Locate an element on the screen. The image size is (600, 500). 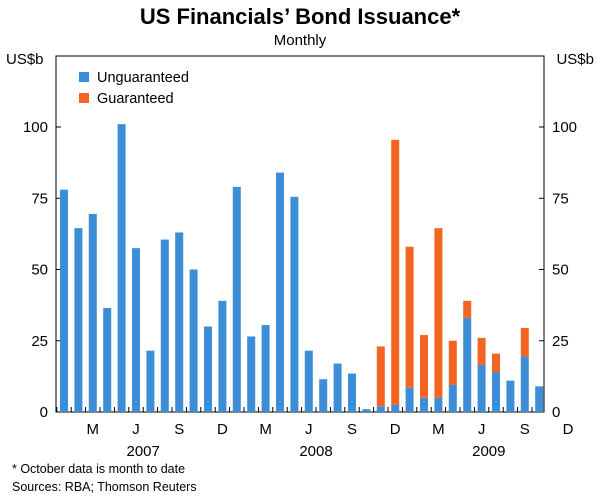
y-tick-label-right: 100 is located at coordinates (564, 127).